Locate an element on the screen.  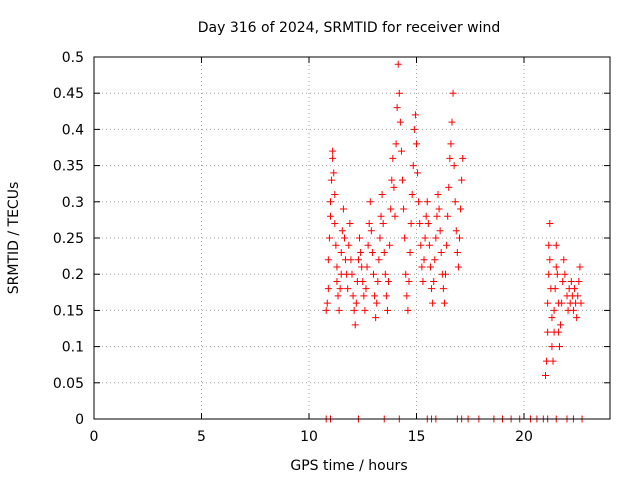
y-axis-title: SRMTID / TECUs is located at coordinates (14, 238).